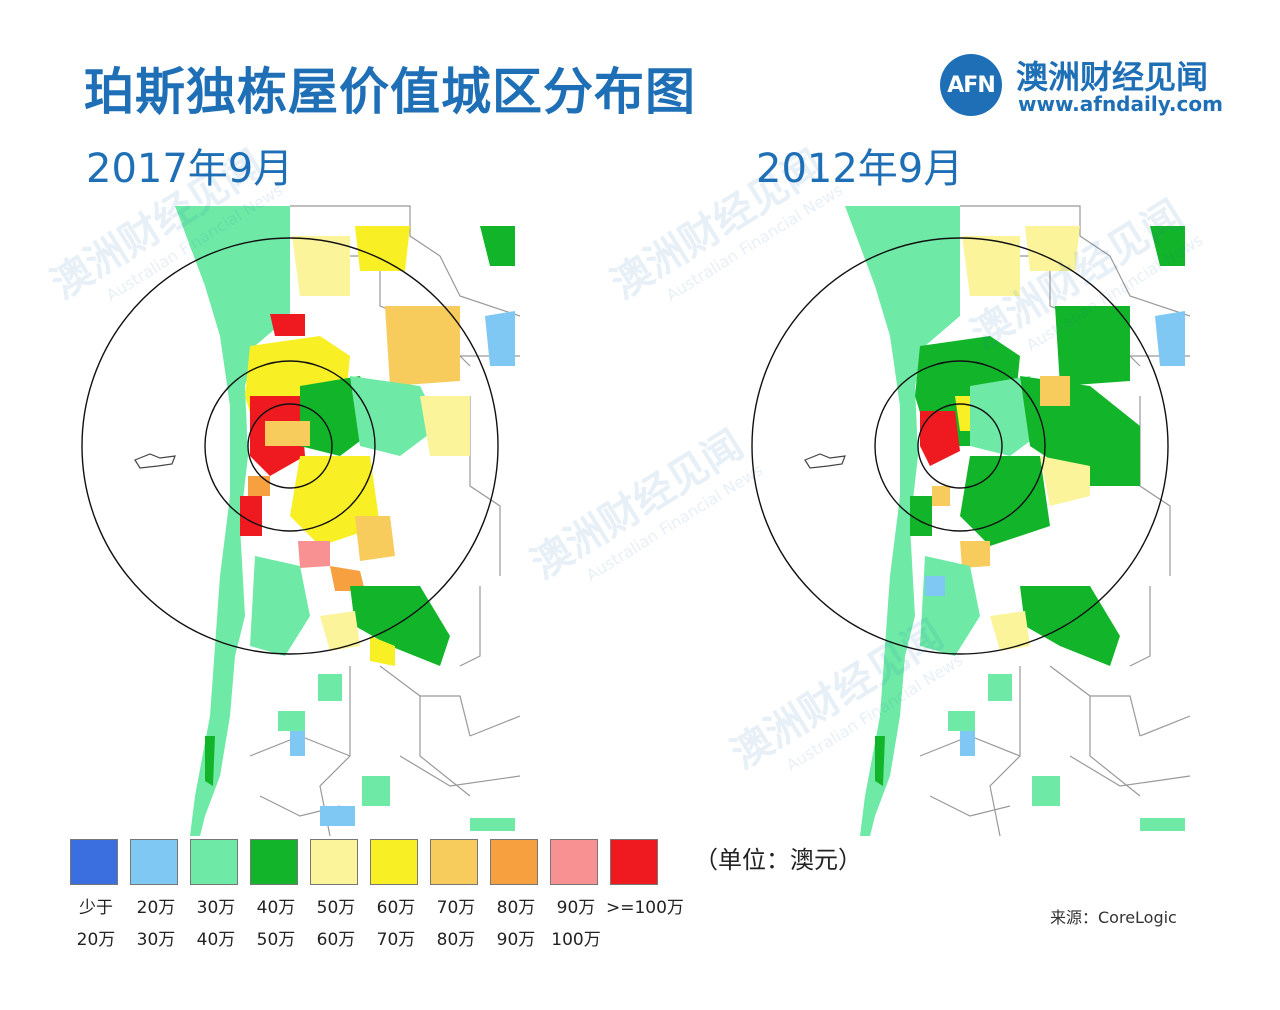  I want to click on legend-item: 少于 20万, so click(96, 896).